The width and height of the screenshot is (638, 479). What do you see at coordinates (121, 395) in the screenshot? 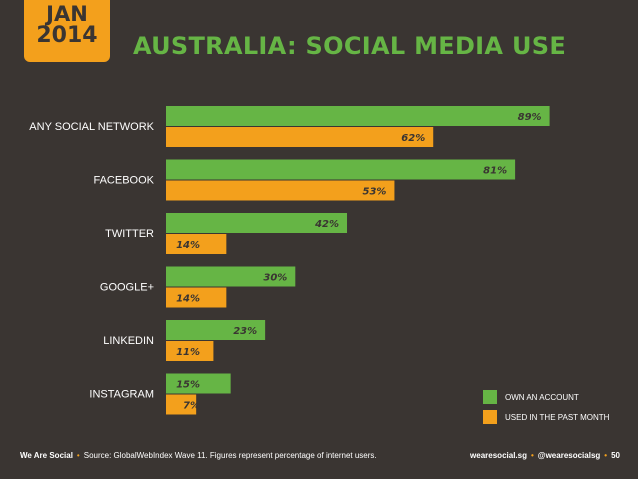
I see `category-label-instagram: INSTAGRAM` at bounding box center [121, 395].